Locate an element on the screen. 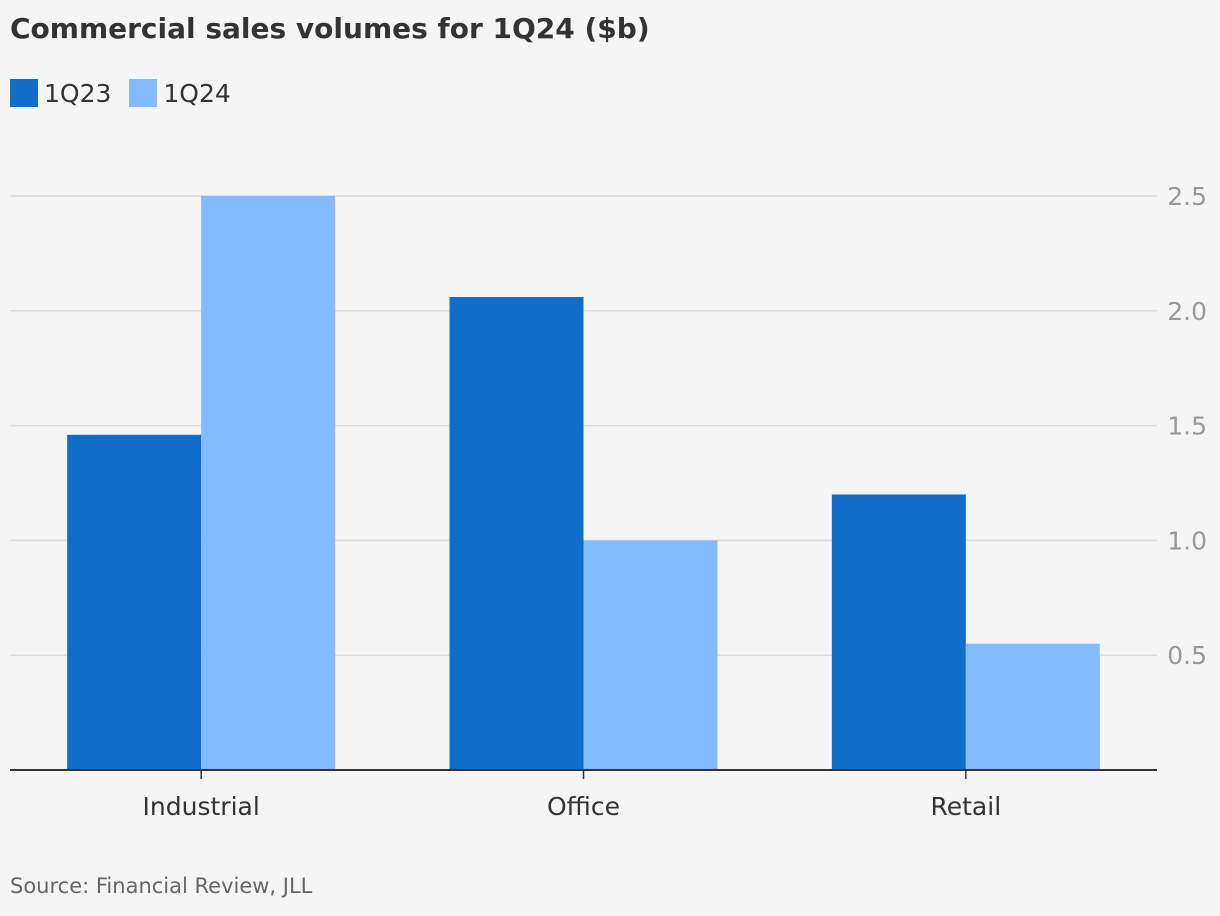 This screenshot has width=1220, height=916. legend-item-1q24: 1Q24 is located at coordinates (180, 93).